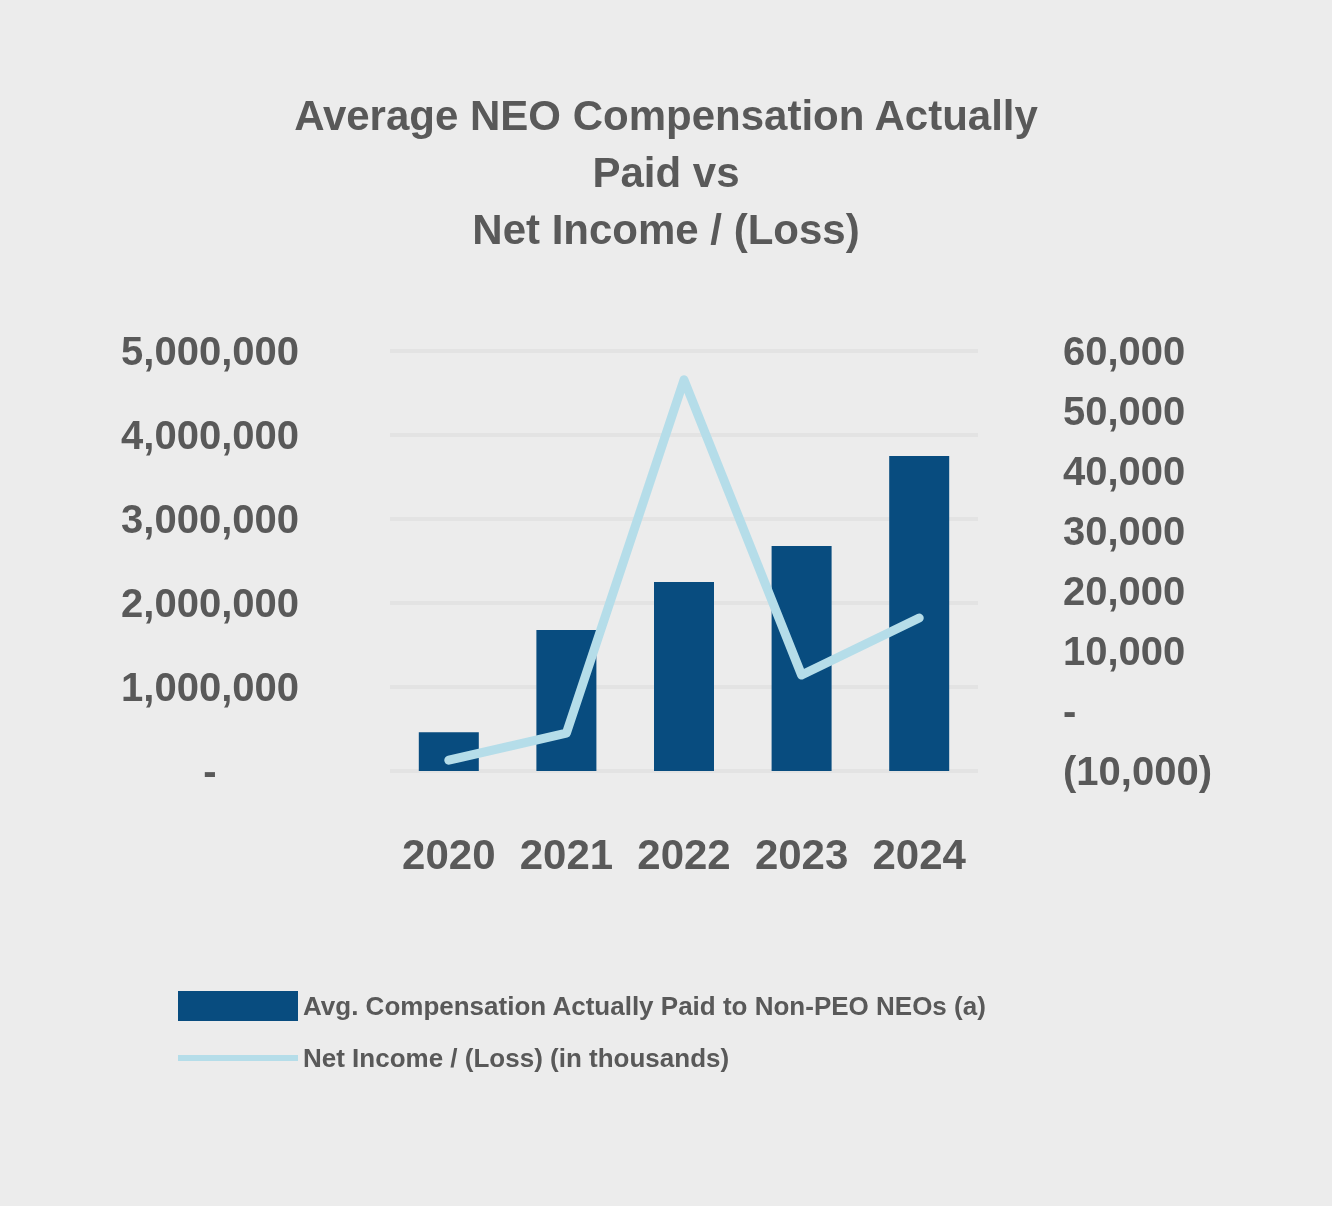 Image resolution: width=1332 pixels, height=1206 pixels. What do you see at coordinates (210, 603) in the screenshot?
I see `y-tick-label: 2,000,000` at bounding box center [210, 603].